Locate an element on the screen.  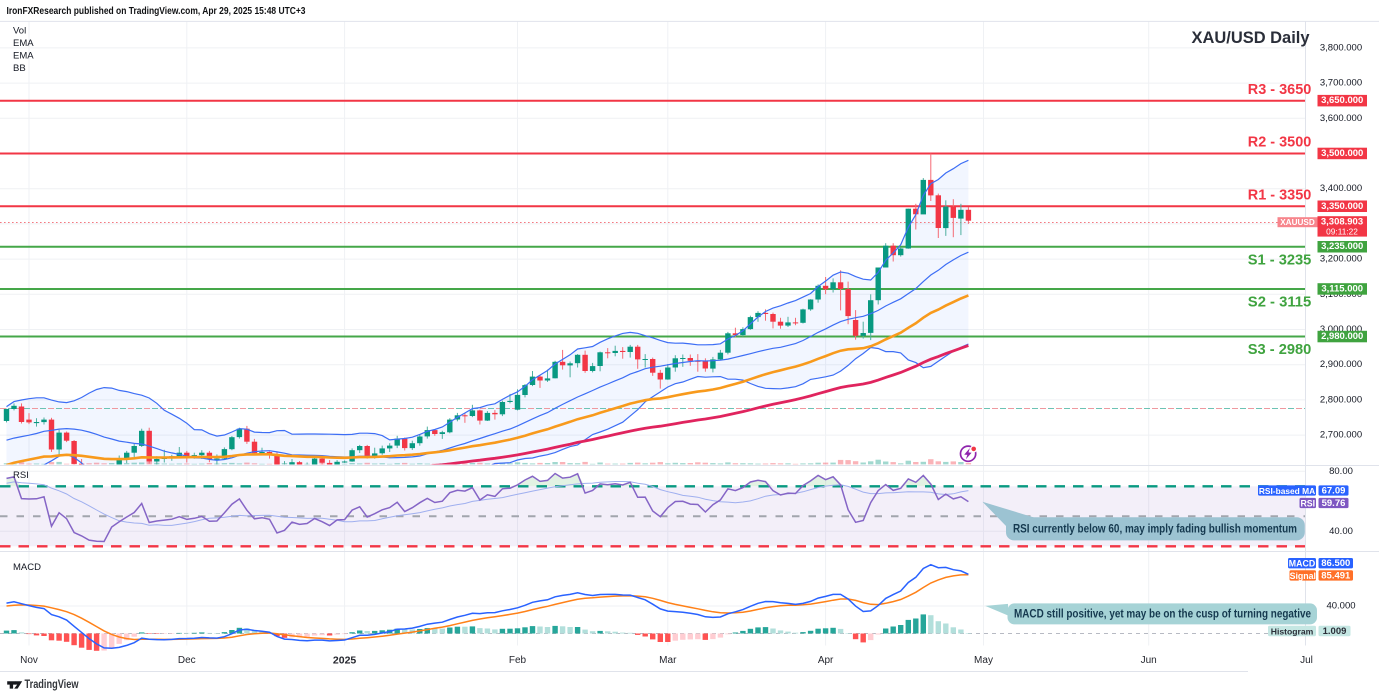
svg-text: 3,235.000 is located at coordinates (1342, 246).